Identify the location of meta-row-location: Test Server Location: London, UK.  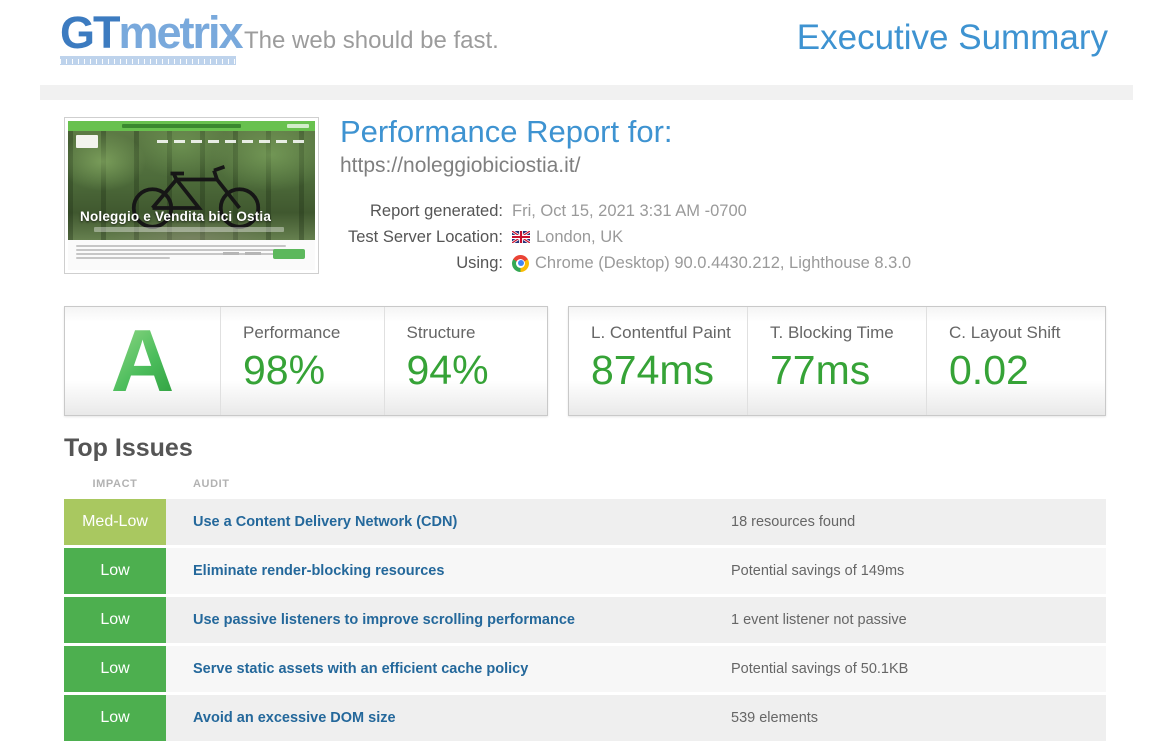
(625, 237).